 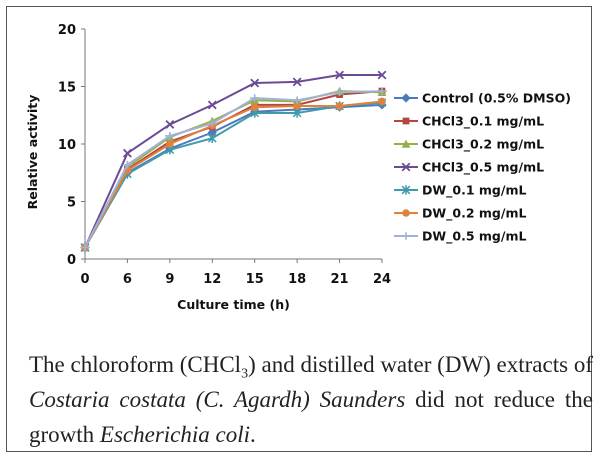 What do you see at coordinates (84, 279) in the screenshot?
I see `x-tick-label: 0` at bounding box center [84, 279].